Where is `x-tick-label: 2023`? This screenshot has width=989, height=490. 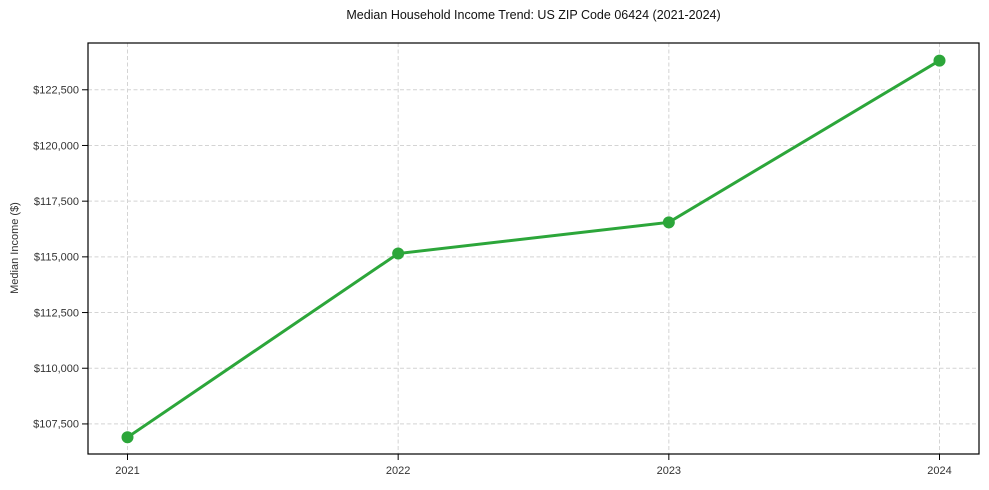
x-tick-label: 2023 is located at coordinates (669, 471).